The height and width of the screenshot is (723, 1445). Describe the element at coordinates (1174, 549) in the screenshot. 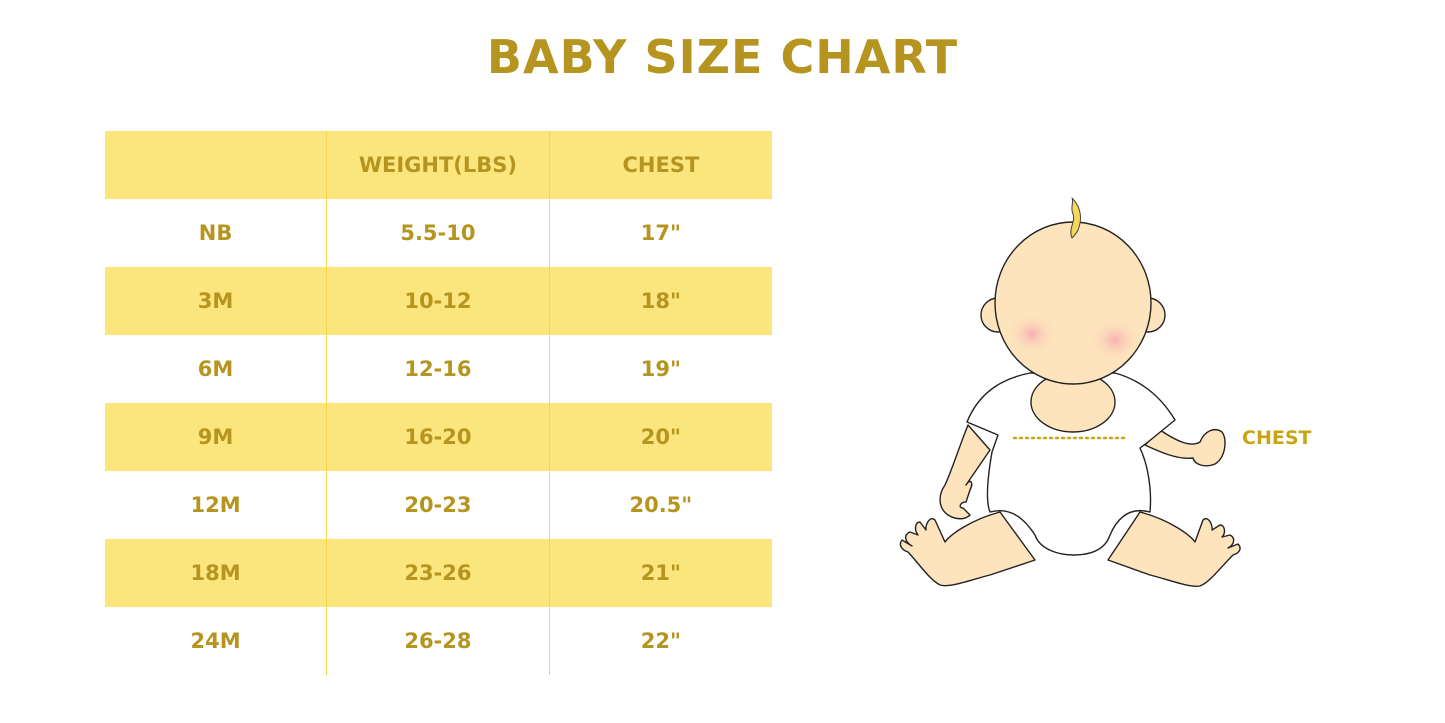

I see `right-leg` at that location.